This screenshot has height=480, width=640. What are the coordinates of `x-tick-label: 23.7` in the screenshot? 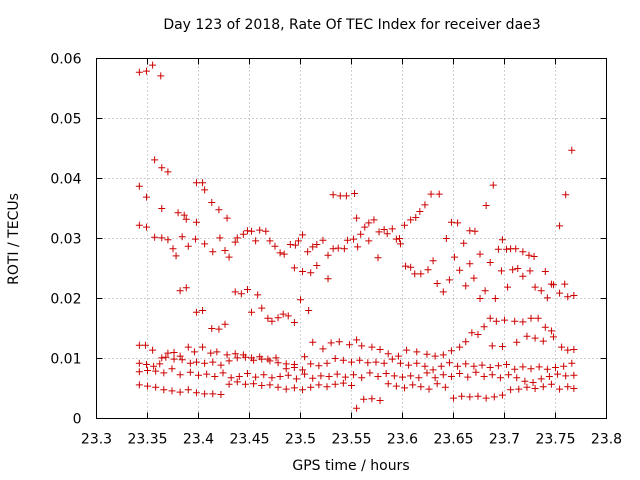 It's located at (504, 440).